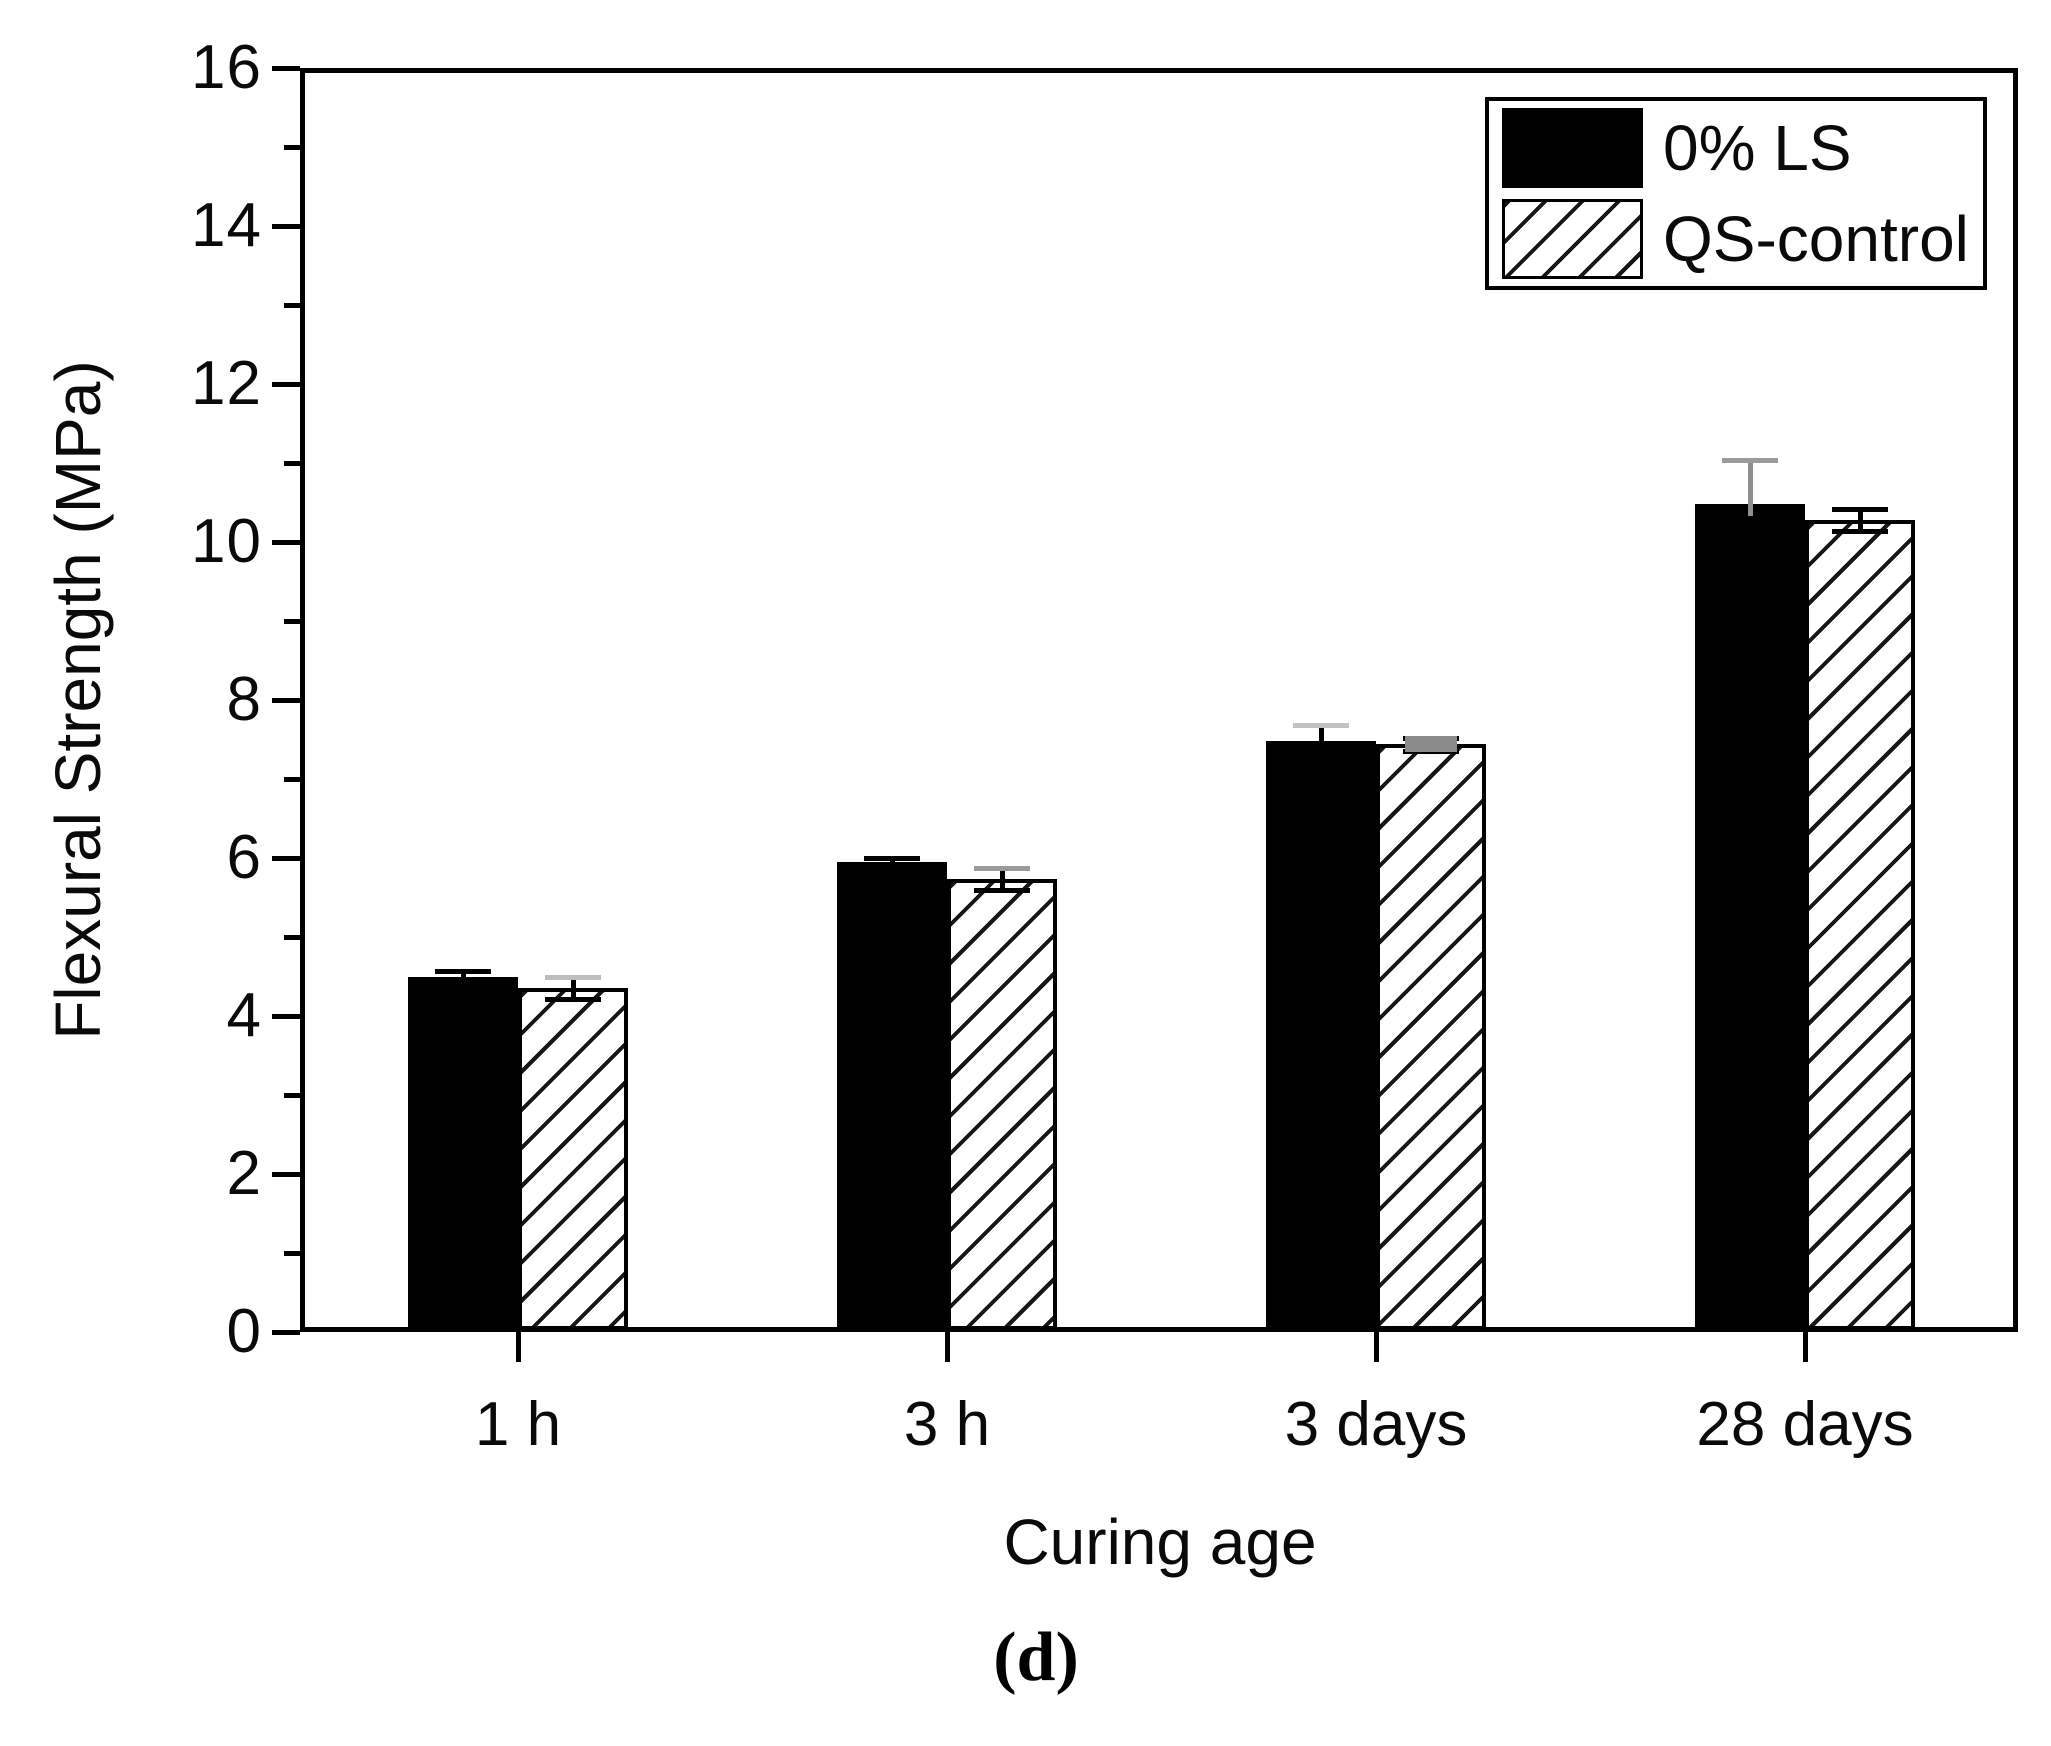 This screenshot has width=2051, height=1746. Describe the element at coordinates (463, 980) in the screenshot. I see `errorbar-line-0-ls-1-h` at that location.